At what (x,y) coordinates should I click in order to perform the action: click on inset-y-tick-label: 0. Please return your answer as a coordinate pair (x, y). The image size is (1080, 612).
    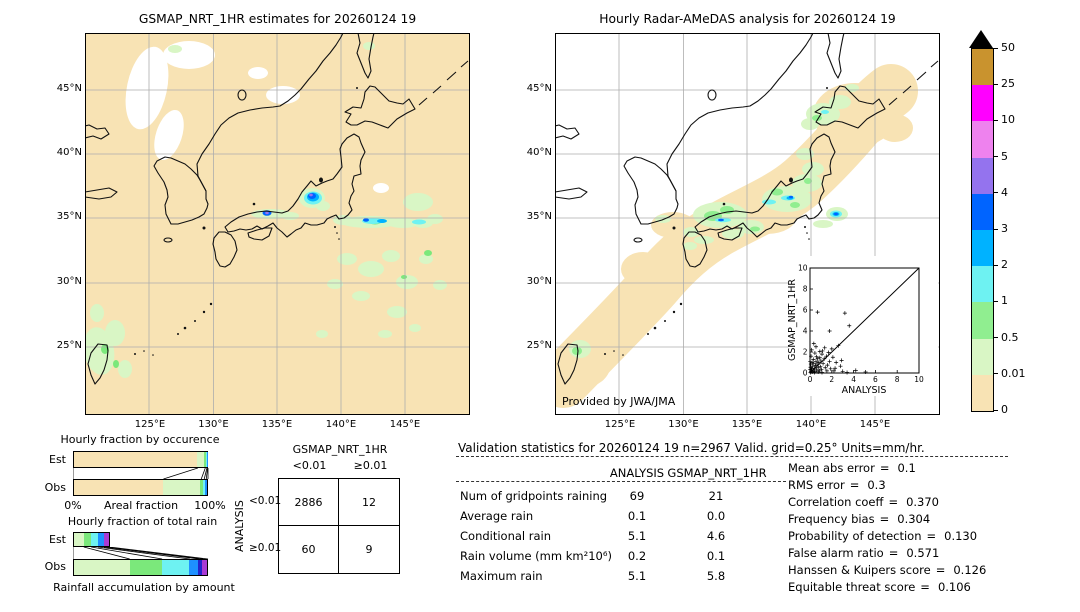
    Looking at the image, I should click on (805, 373).